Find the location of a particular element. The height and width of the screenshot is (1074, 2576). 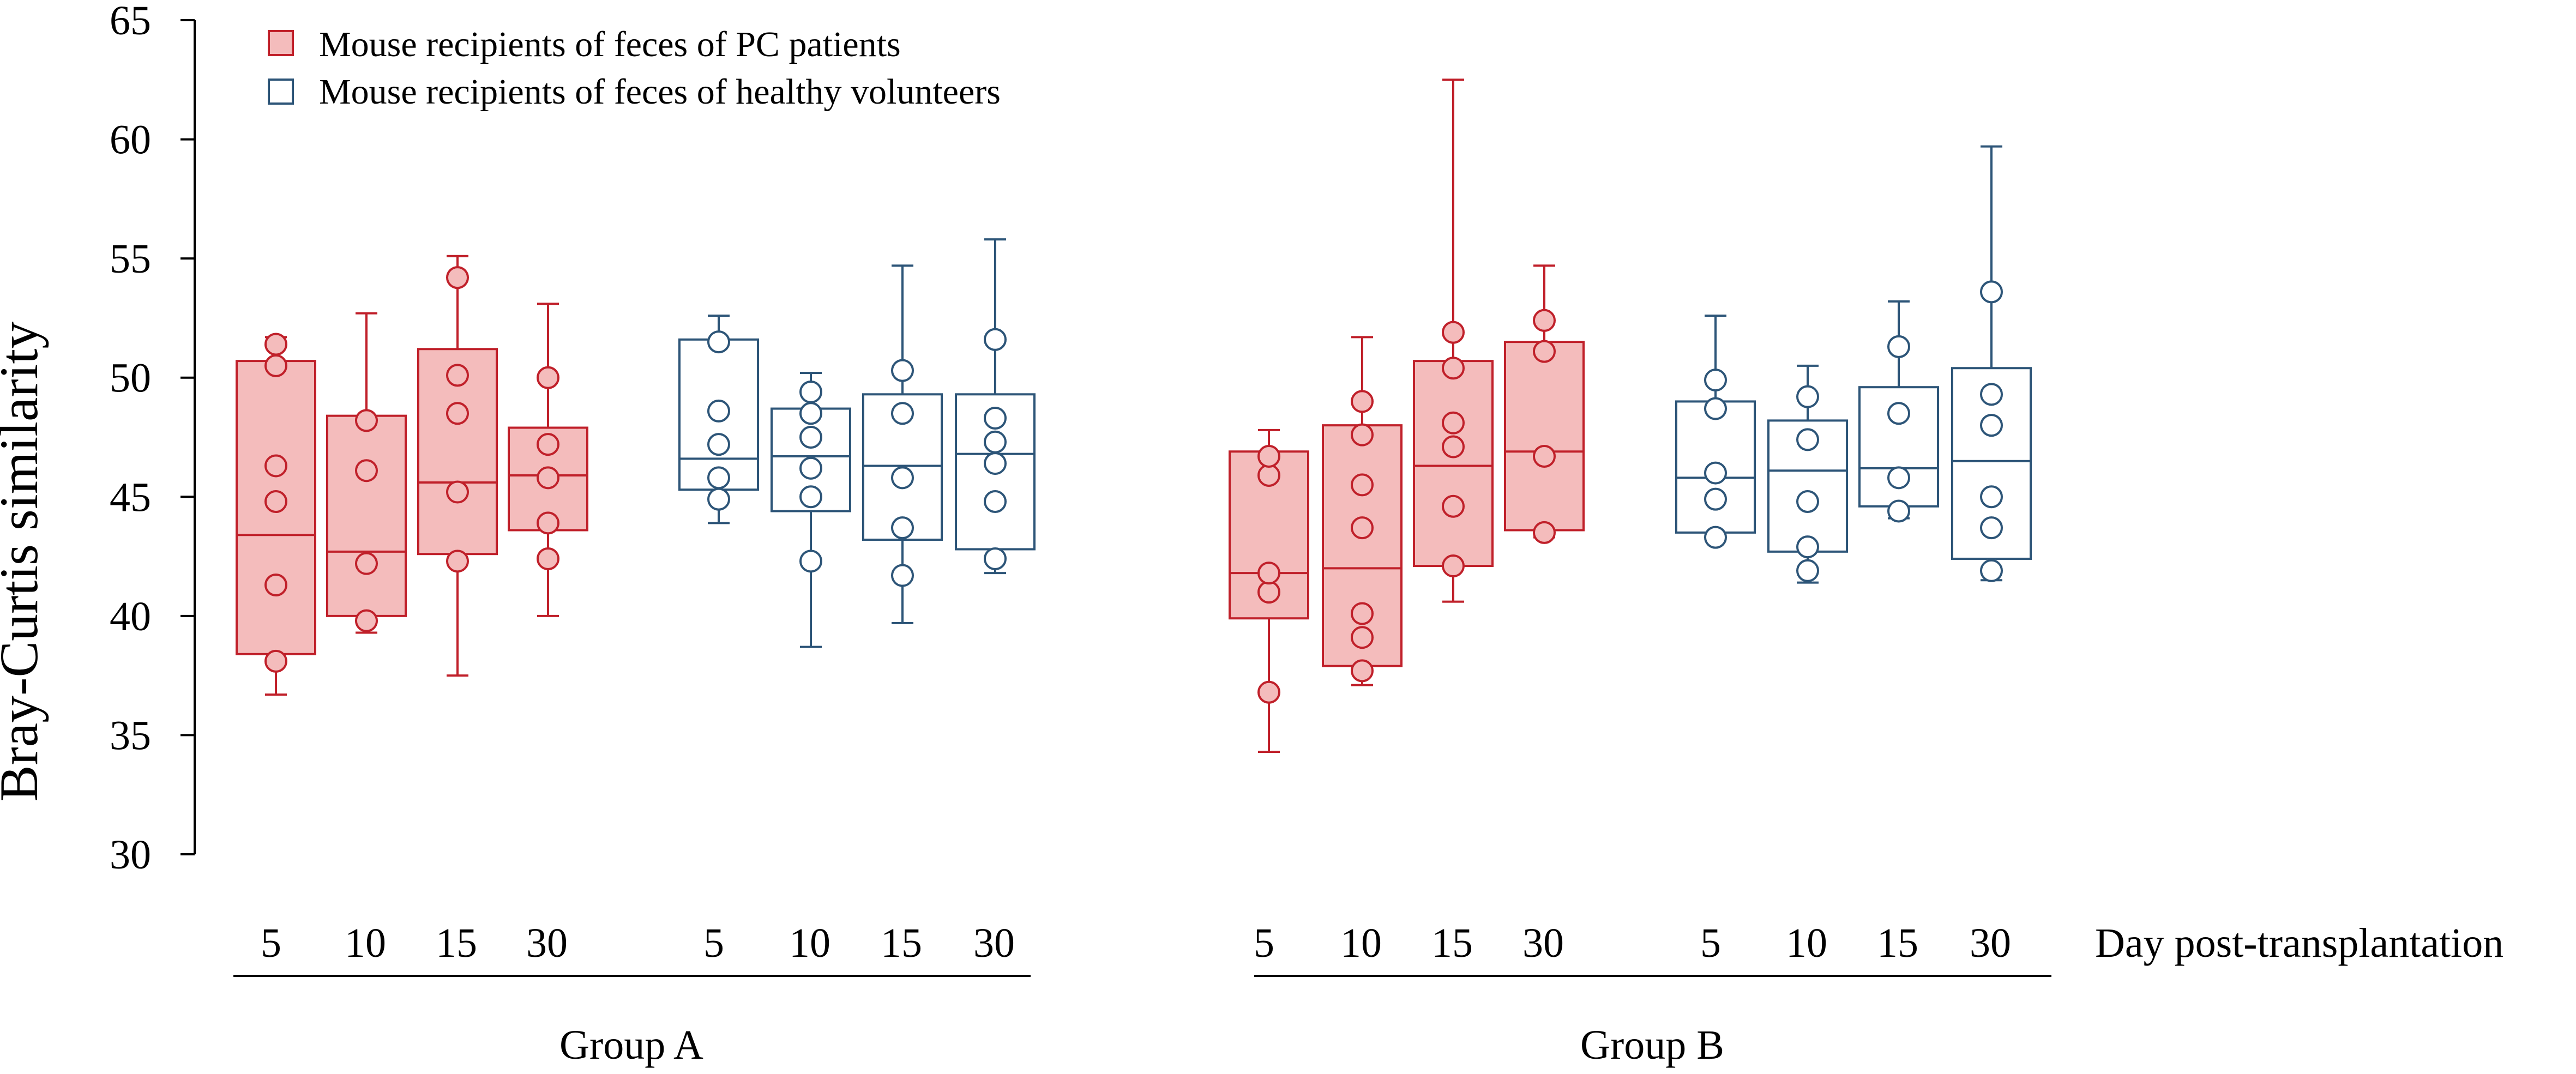

y-tick-label: 65 is located at coordinates (130, 22).